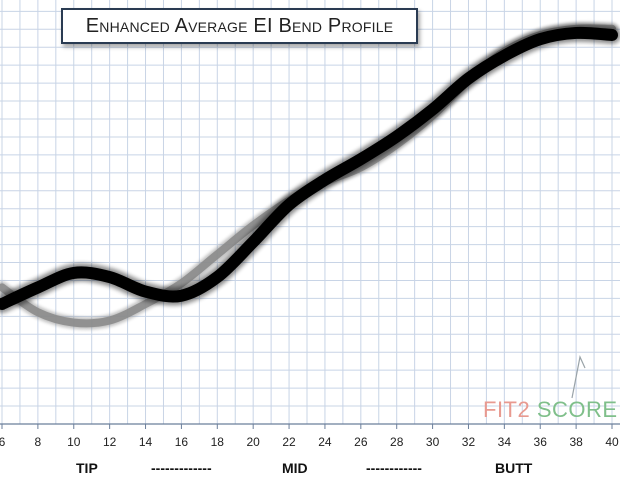 The width and height of the screenshot is (620, 490). I want to click on x-tick-label: 6, so click(3, 442).